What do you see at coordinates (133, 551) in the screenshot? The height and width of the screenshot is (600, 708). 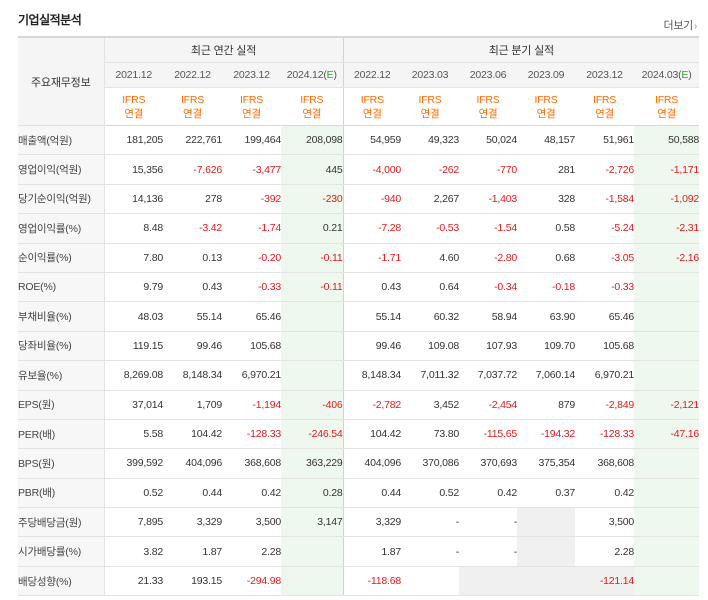 I see `table-cell: 3.82` at bounding box center [133, 551].